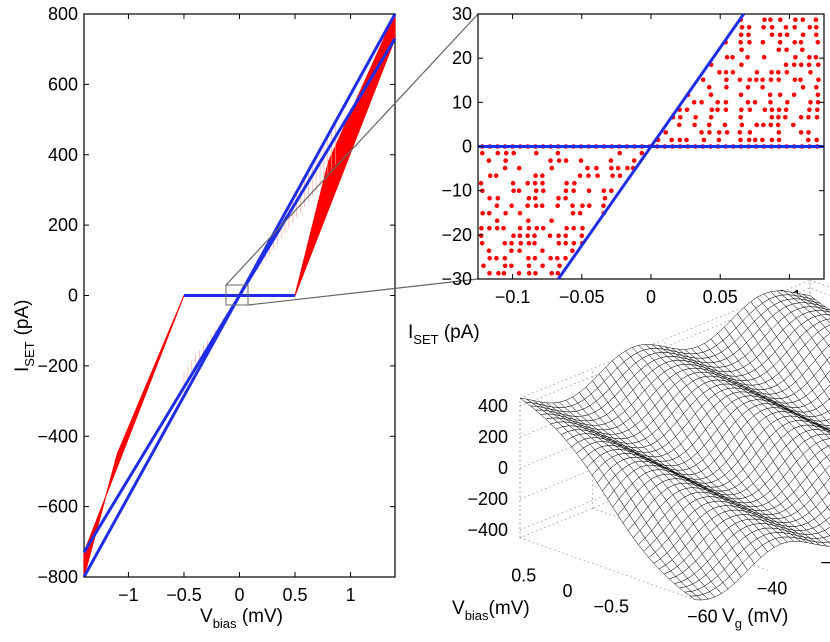  What do you see at coordinates (772, 588) in the screenshot?
I see `surface-y-tick-label: −40` at bounding box center [772, 588].